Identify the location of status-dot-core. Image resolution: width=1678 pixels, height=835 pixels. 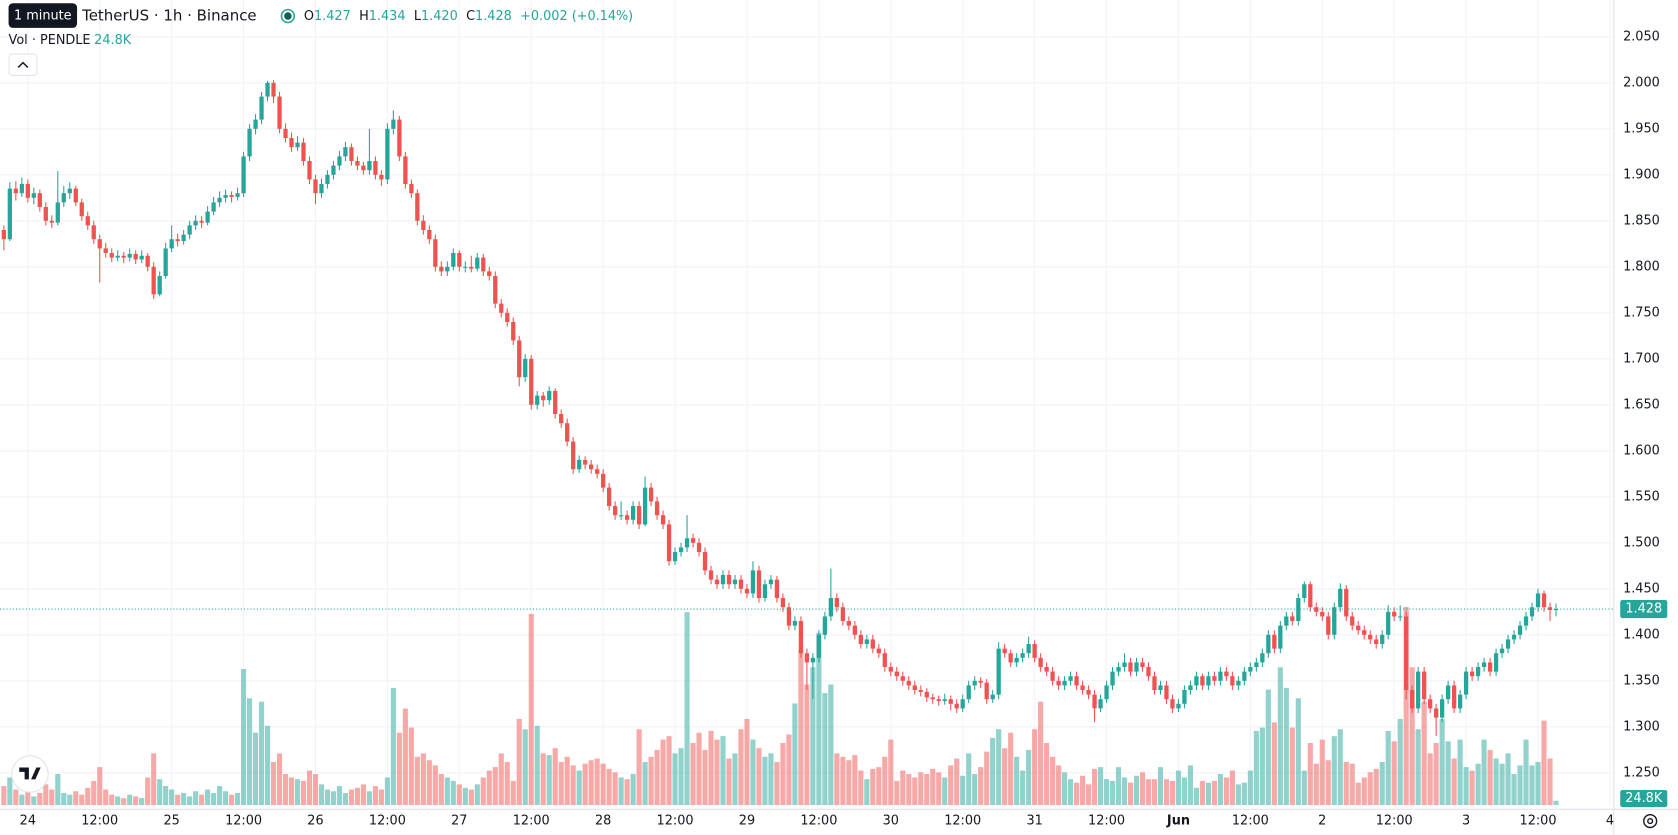
(288, 16).